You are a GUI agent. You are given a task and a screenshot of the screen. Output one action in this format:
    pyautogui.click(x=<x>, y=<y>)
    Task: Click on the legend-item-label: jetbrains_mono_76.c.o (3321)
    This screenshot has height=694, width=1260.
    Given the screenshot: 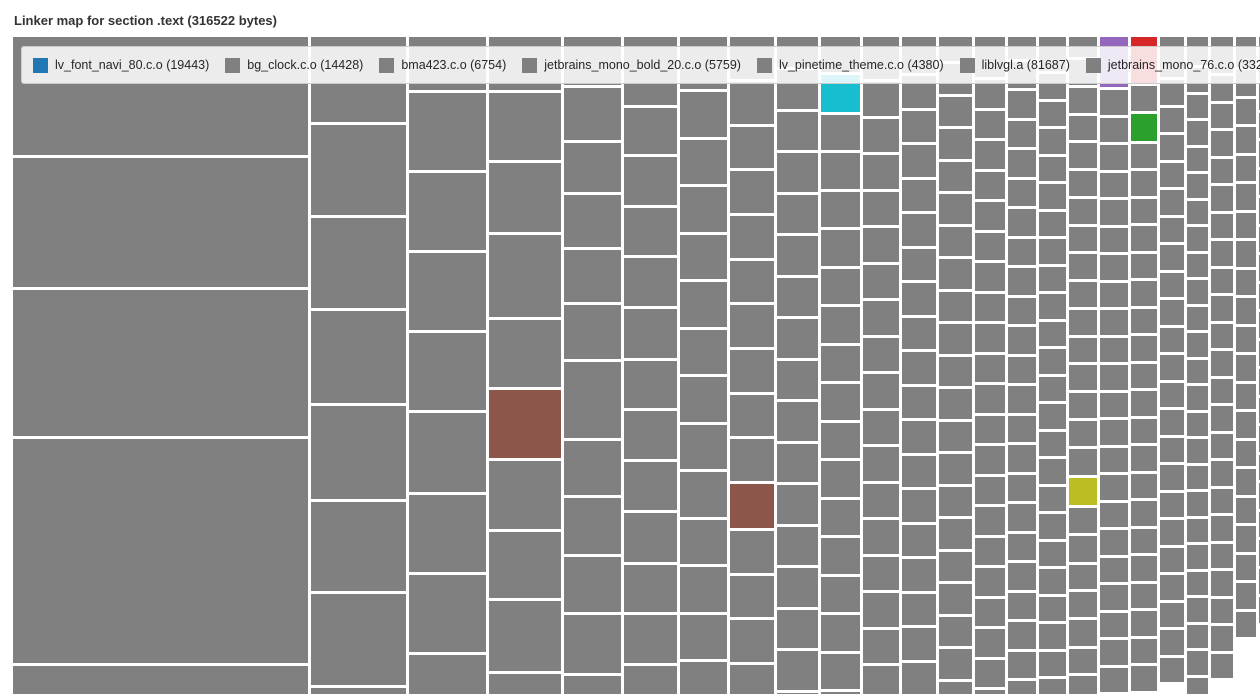 What is the action you would take?
    pyautogui.click(x=1183, y=65)
    